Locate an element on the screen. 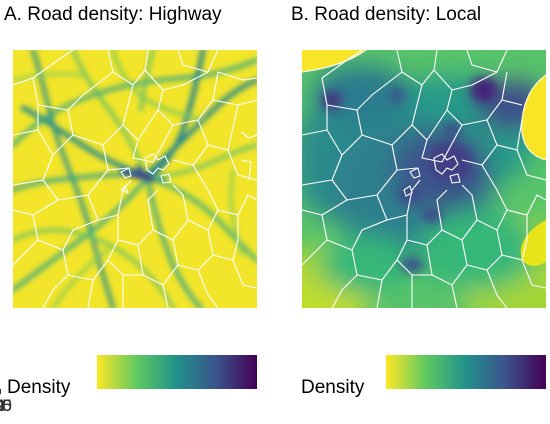 Image resolution: width=550 pixels, height=424 pixels. legend-b-title: Density is located at coordinates (333, 387).